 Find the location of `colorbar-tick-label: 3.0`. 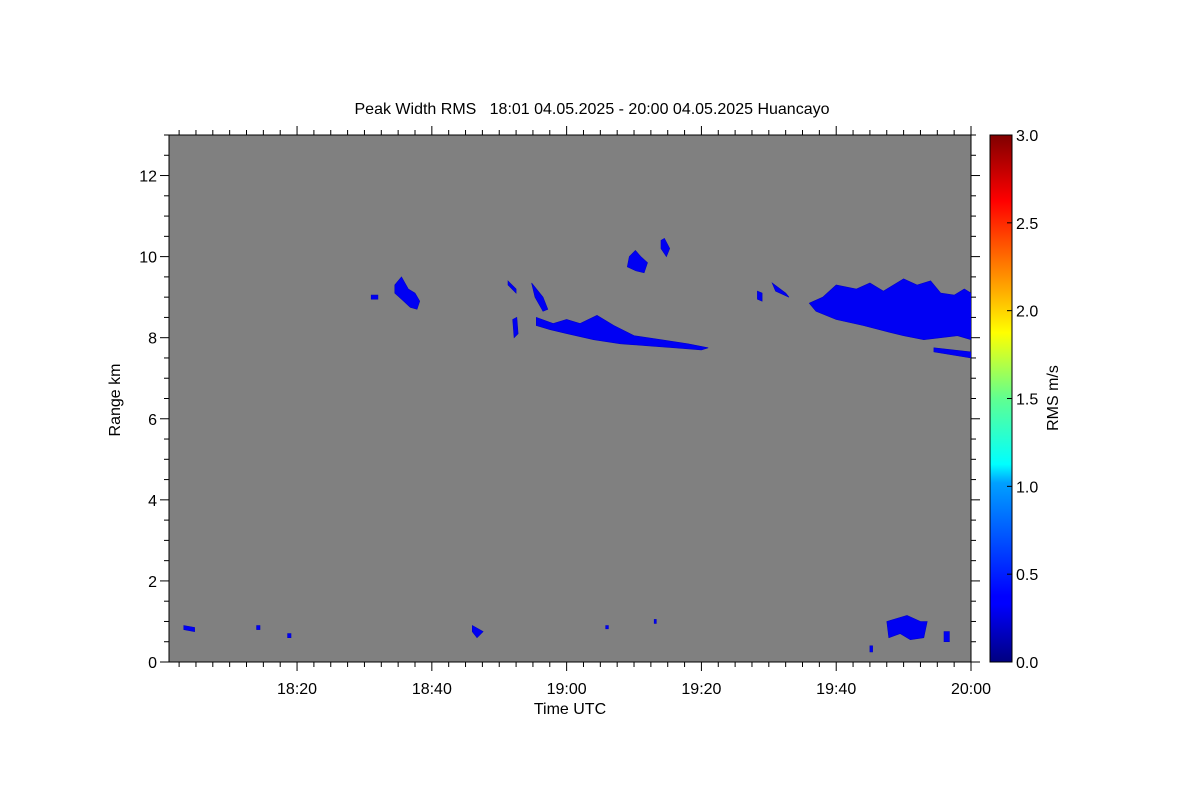

colorbar-tick-label: 3.0 is located at coordinates (1027, 136).